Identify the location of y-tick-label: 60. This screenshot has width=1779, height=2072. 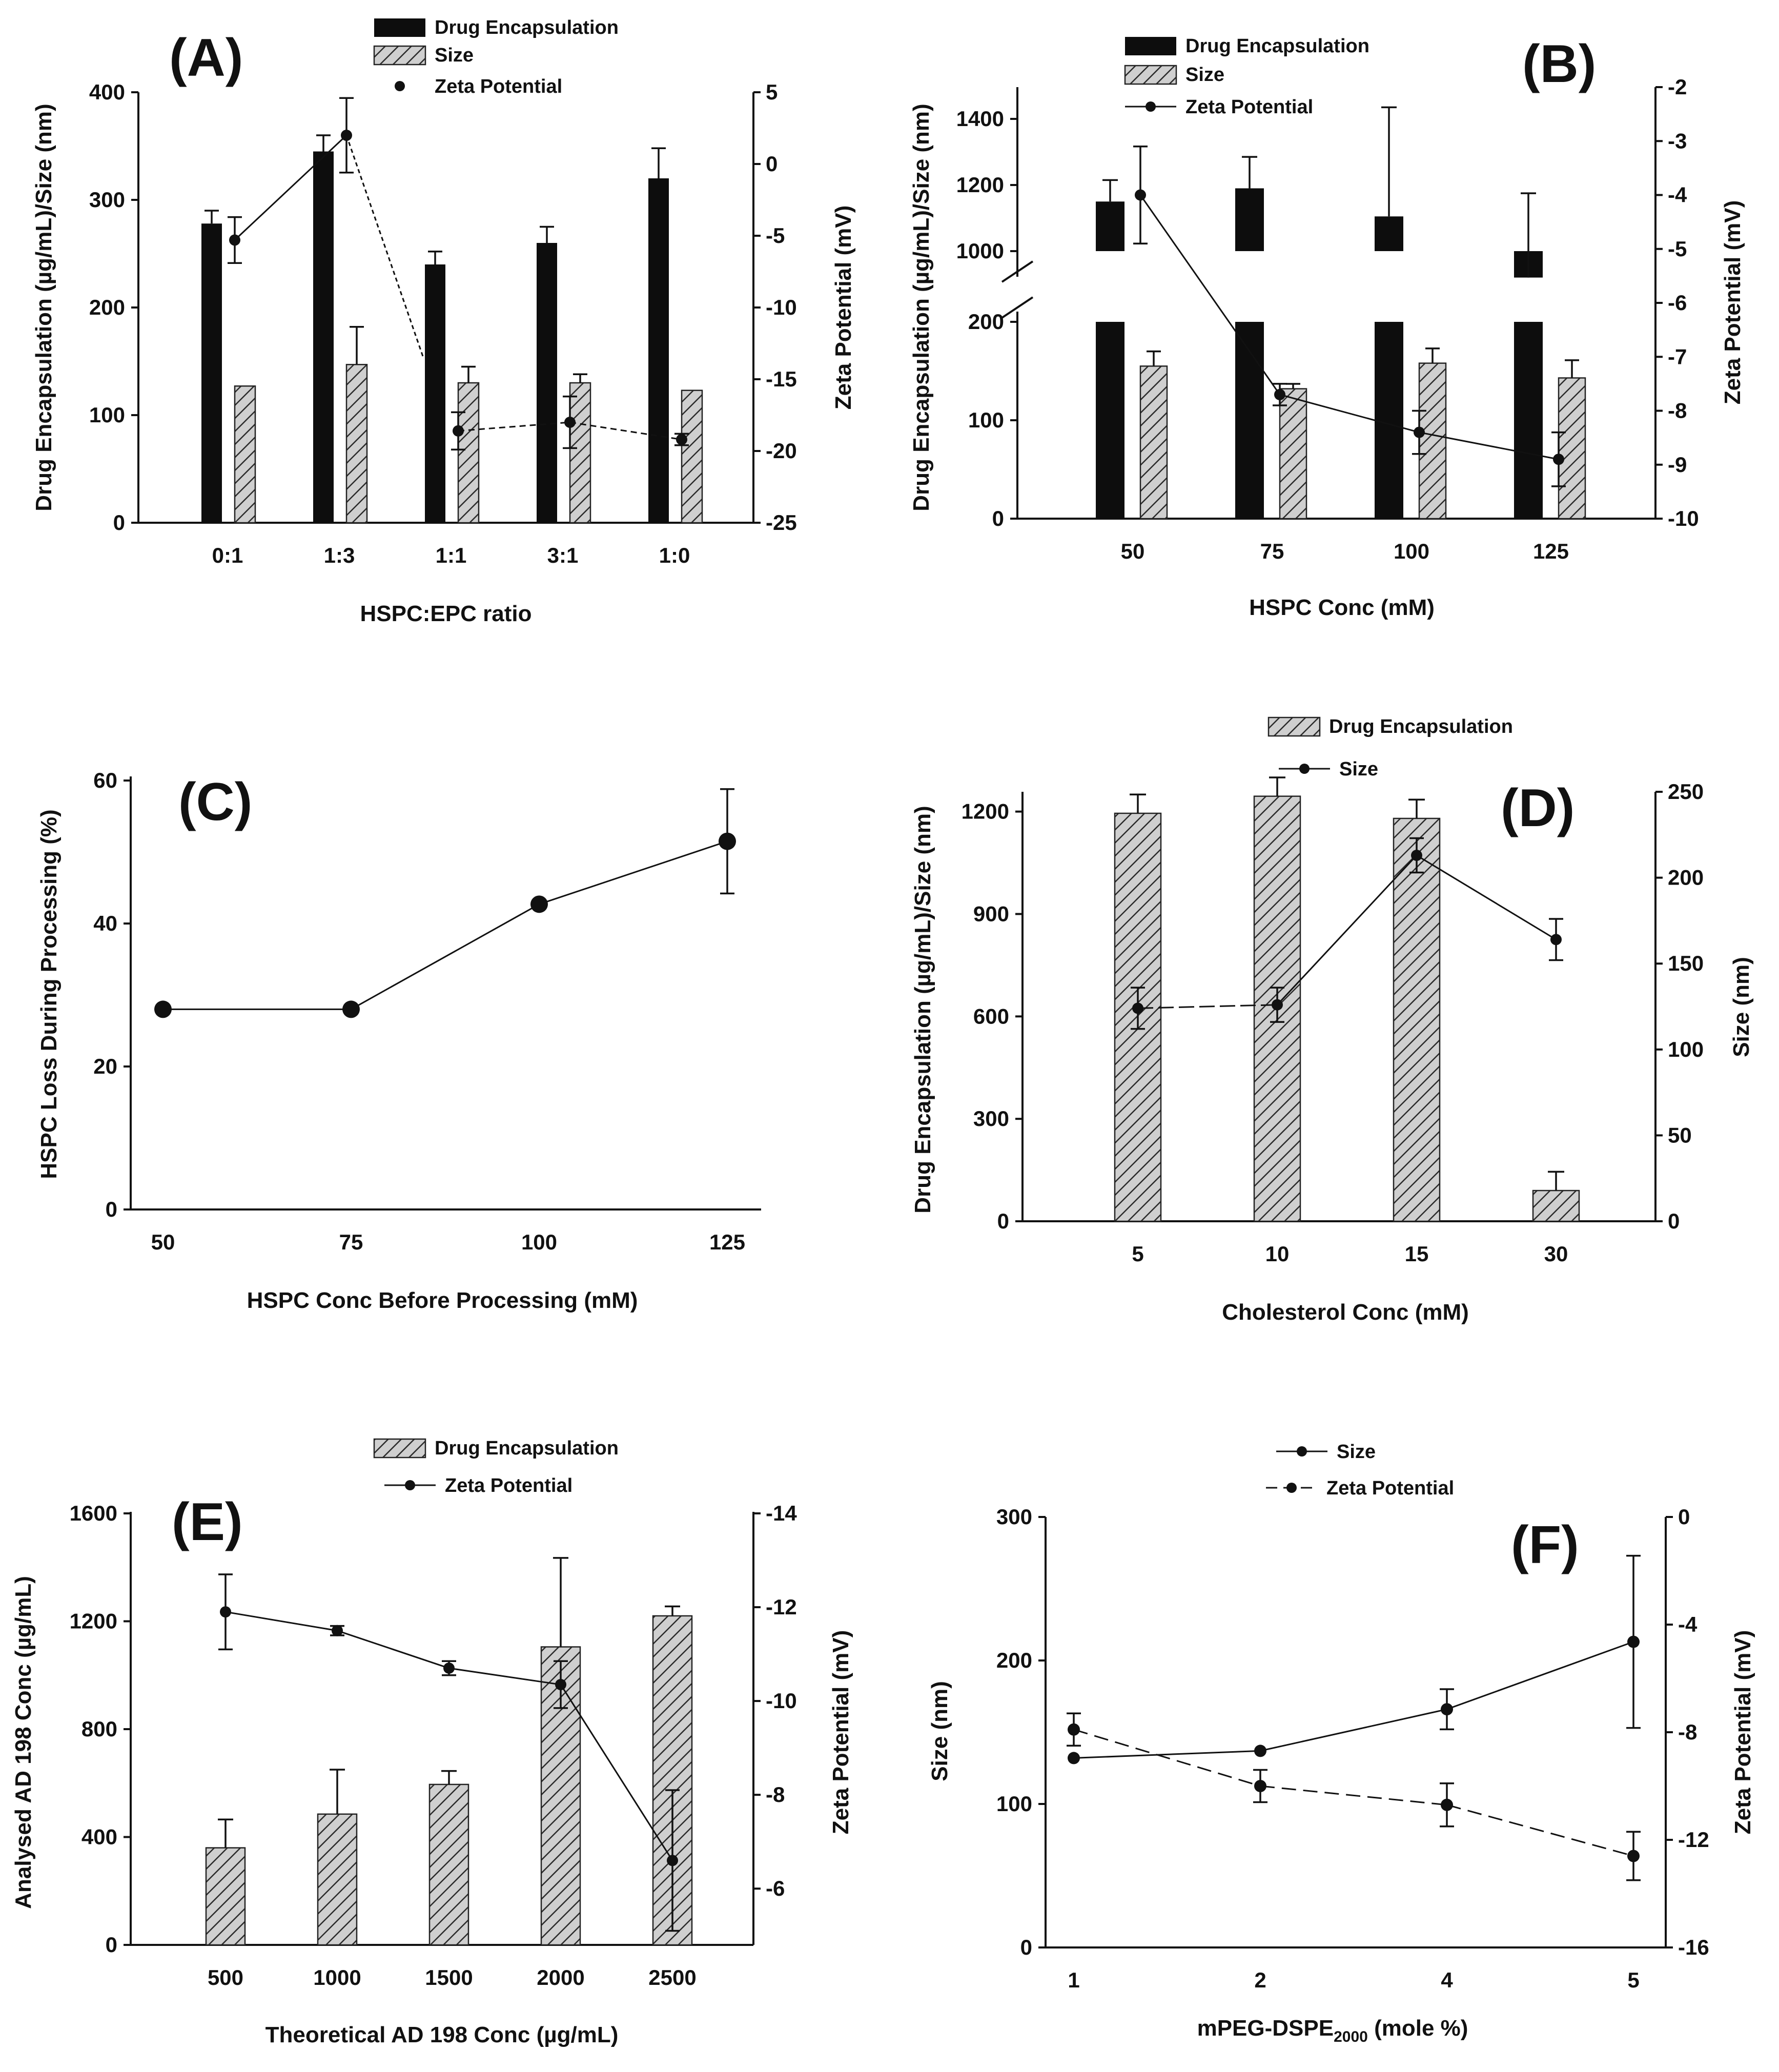
(105, 780).